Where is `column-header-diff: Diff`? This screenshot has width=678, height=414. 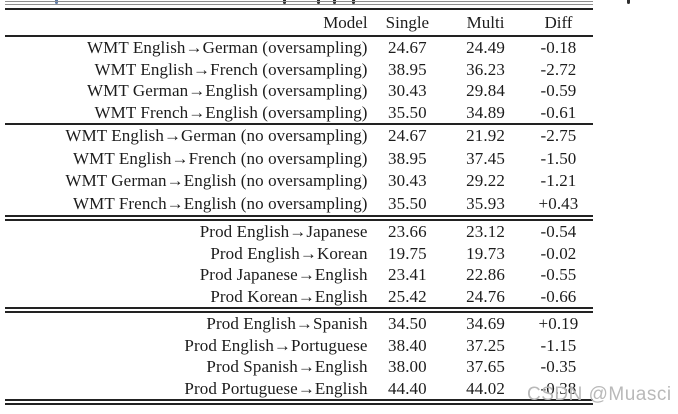
column-header-diff: Diff is located at coordinates (558, 22).